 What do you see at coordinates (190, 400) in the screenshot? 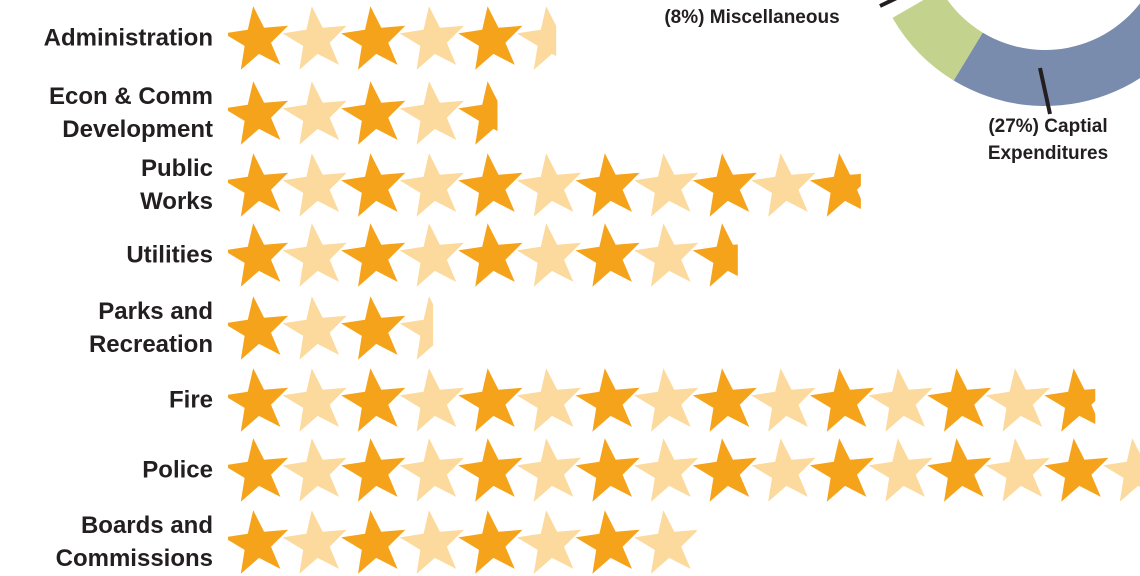
I see `category-label: Fire` at bounding box center [190, 400].